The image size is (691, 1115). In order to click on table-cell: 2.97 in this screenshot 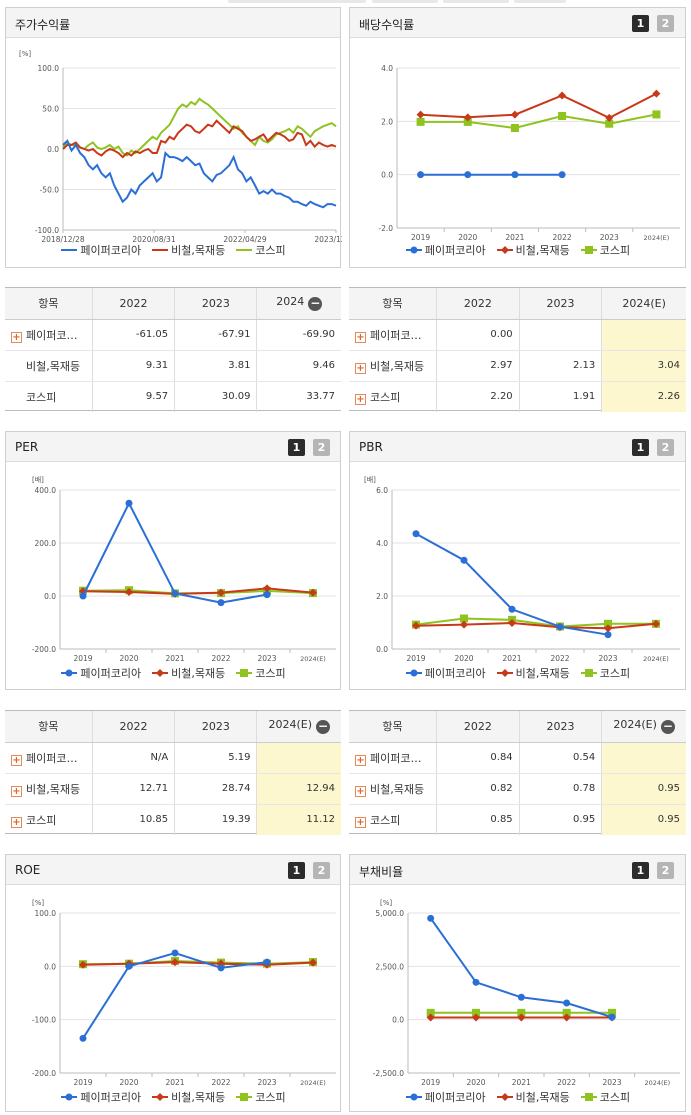, I will do `click(478, 366)`.